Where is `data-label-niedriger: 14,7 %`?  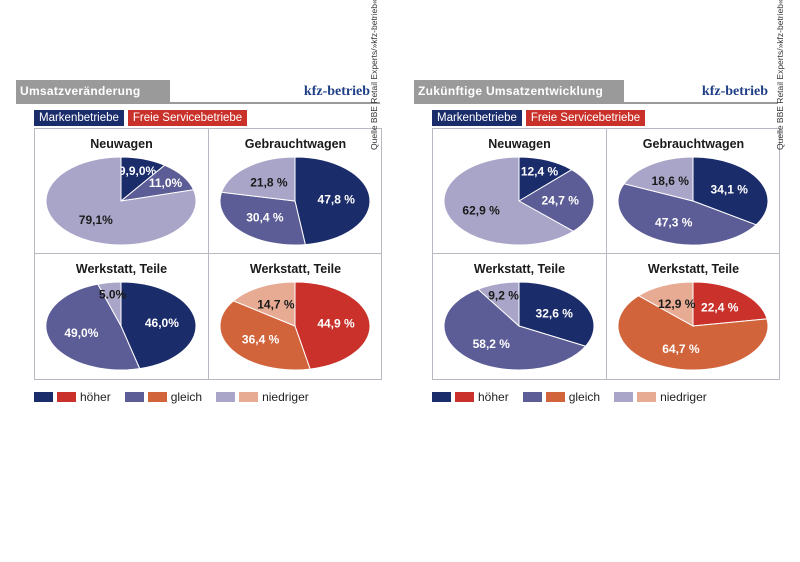 data-label-niedriger: 14,7 % is located at coordinates (276, 305).